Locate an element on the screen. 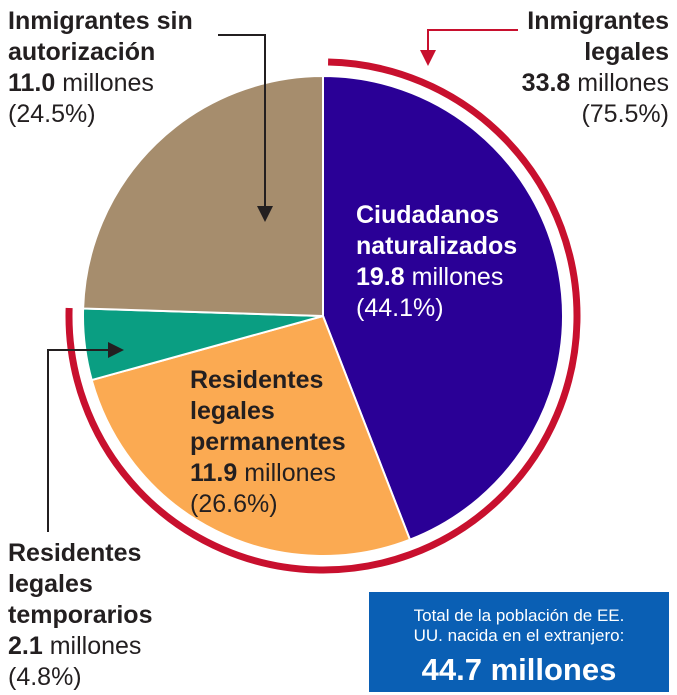 Image resolution: width=677 pixels, height=695 pixels. amount: 11.9 is located at coordinates (214, 473).